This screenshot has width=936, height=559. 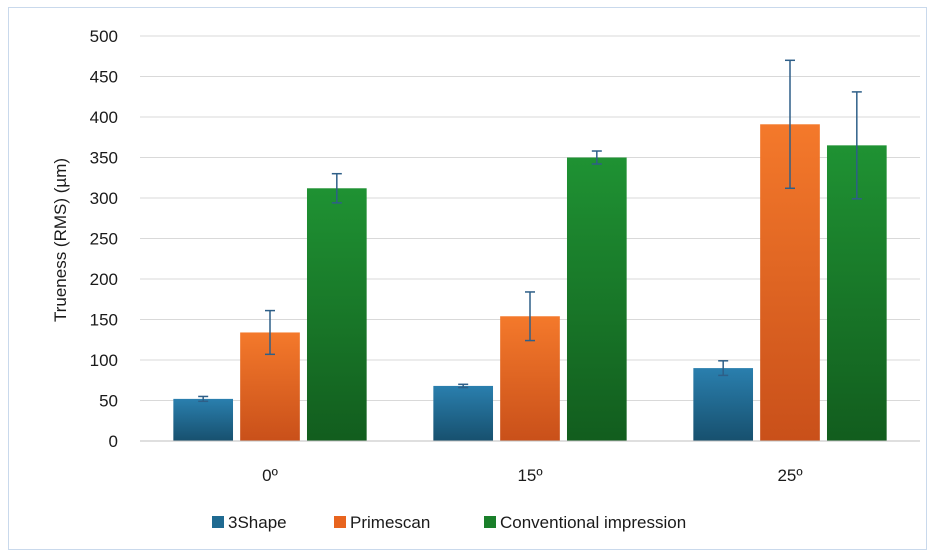 What do you see at coordinates (270, 475) in the screenshot?
I see `x-tick-label: 0º` at bounding box center [270, 475].